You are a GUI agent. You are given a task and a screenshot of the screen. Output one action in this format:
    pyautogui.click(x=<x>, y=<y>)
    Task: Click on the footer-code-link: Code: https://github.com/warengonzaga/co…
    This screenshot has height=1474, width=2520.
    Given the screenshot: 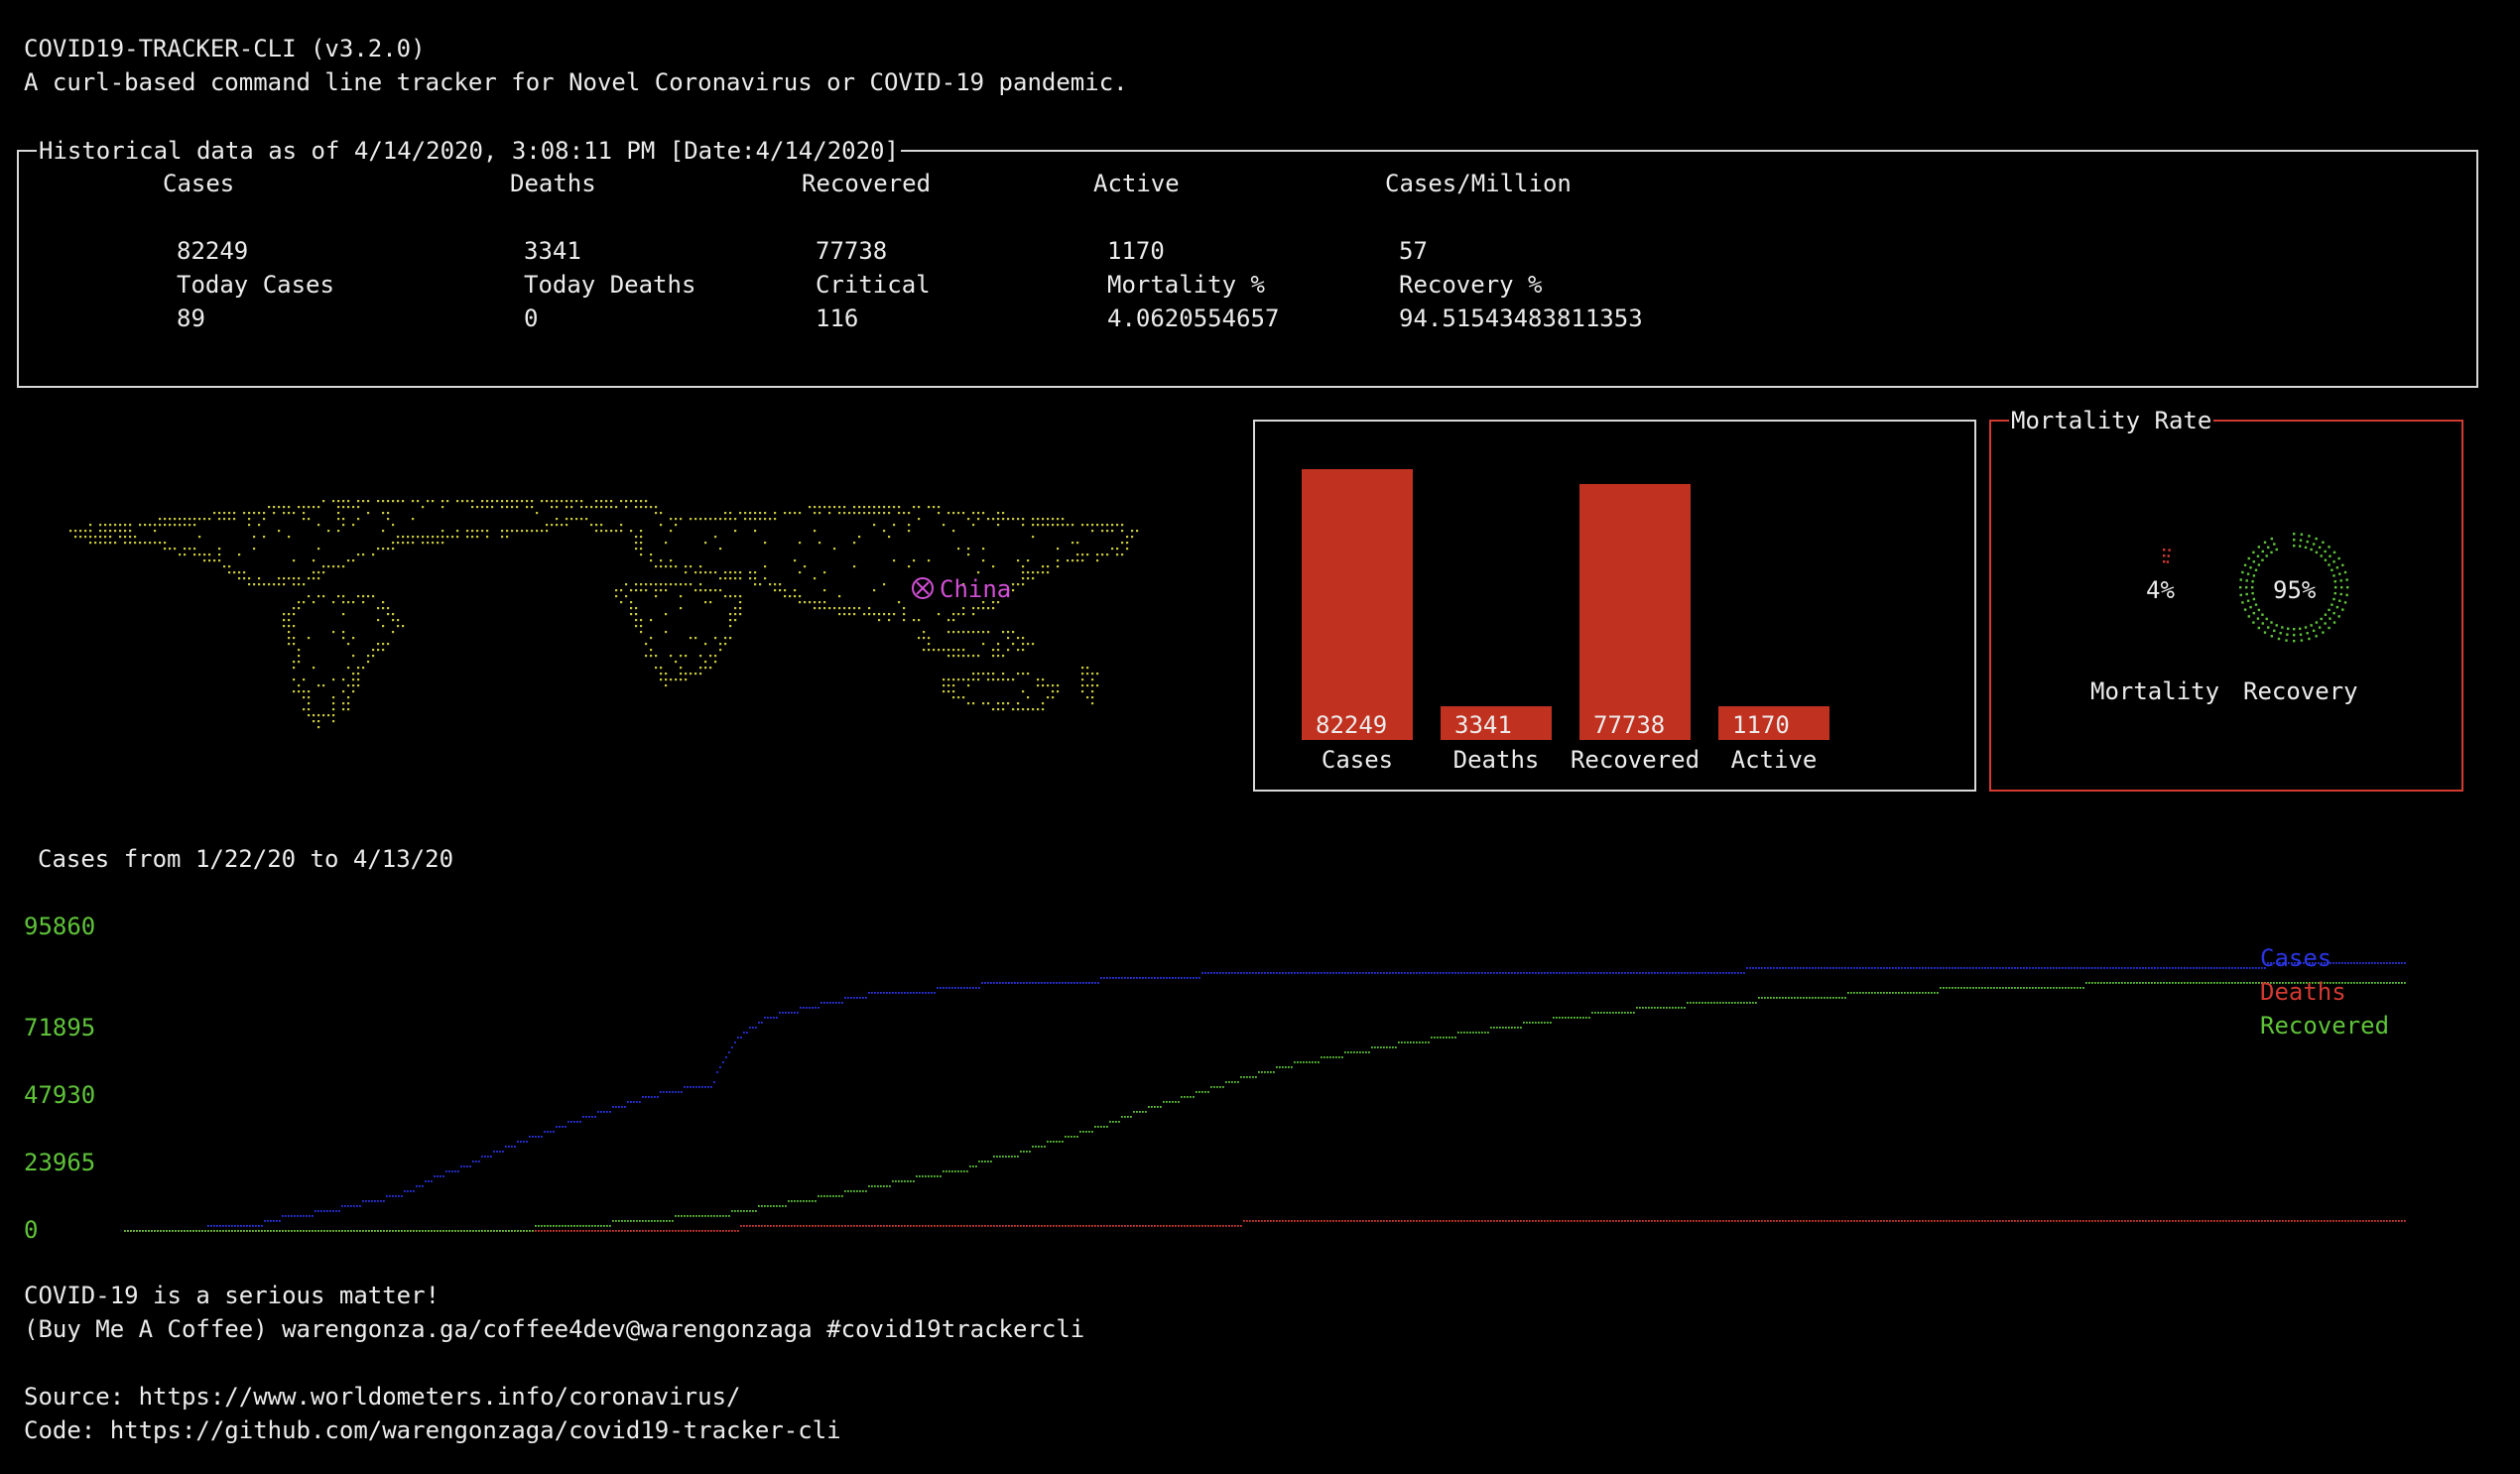 What is the action you would take?
    pyautogui.click(x=432, y=1430)
    